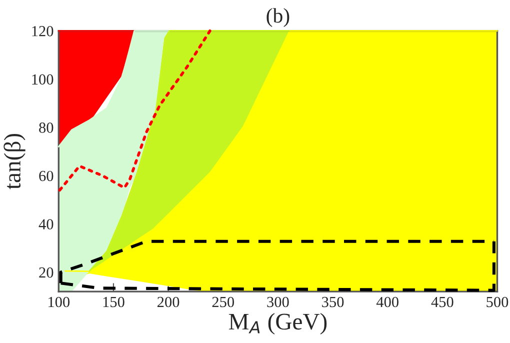 The width and height of the screenshot is (510, 343). What do you see at coordinates (46, 176) in the screenshot?
I see `y-tick-label: 60` at bounding box center [46, 176].